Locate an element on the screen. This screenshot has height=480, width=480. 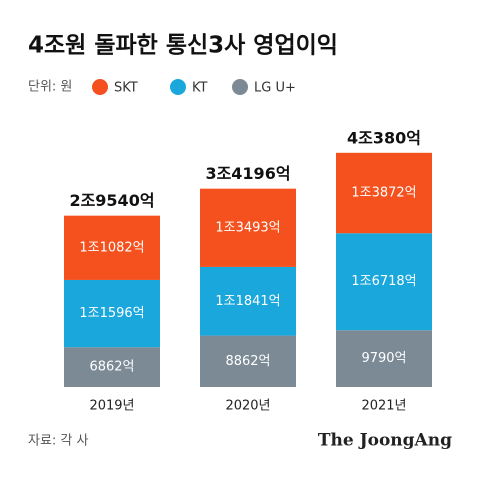
value-label: 1조1596억 is located at coordinates (111, 313).